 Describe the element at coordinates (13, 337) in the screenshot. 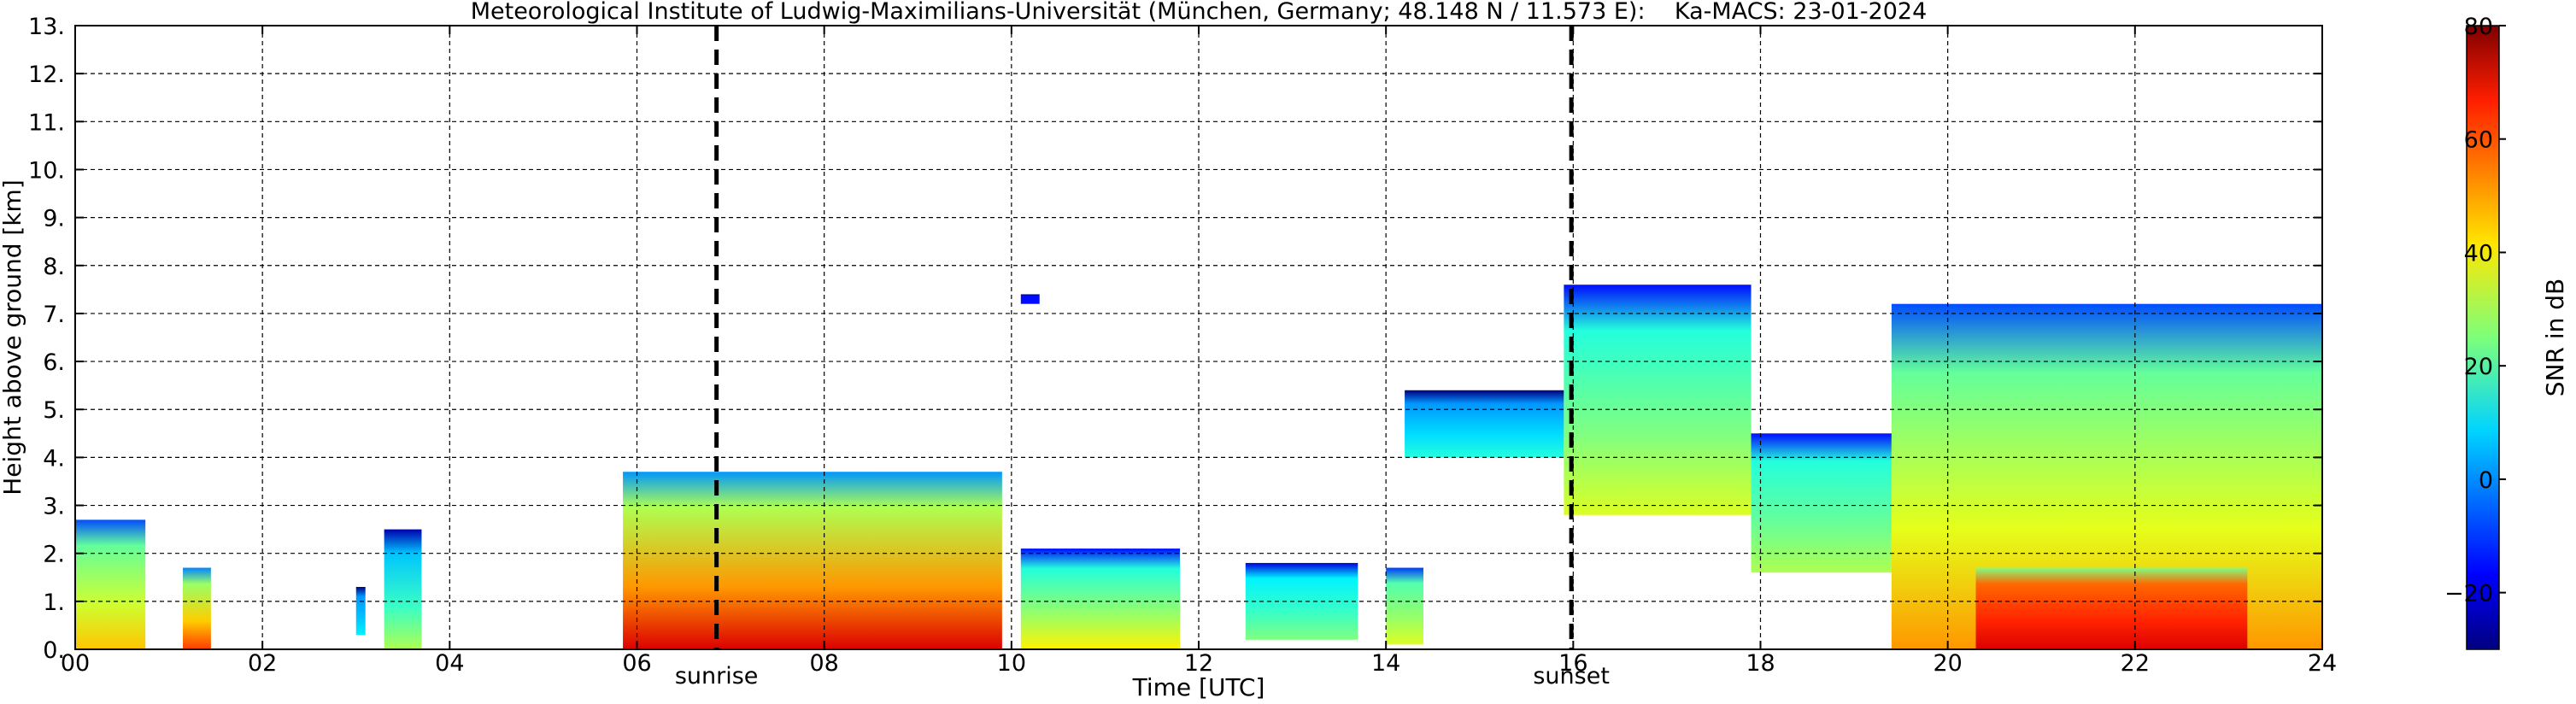

I see `y-axis-label: Height above ground [km]` at that location.